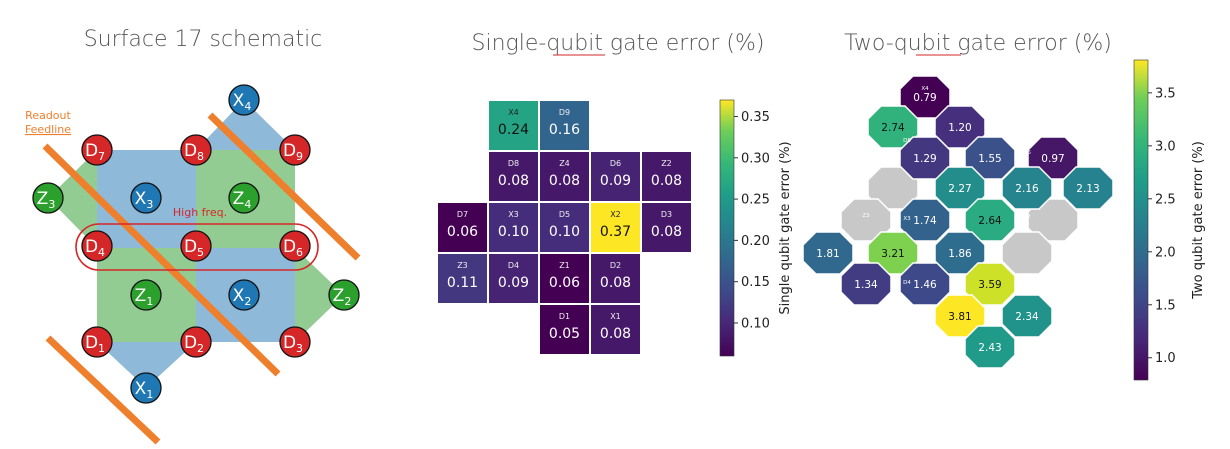 This screenshot has width=1230, height=449. I want to click on label-z1: Z1, so click(959, 283).